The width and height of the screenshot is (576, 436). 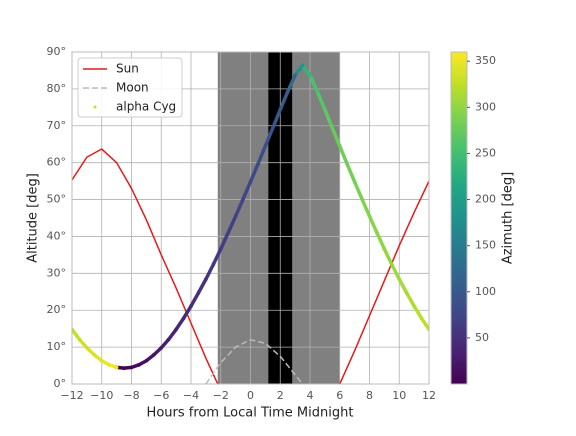 What do you see at coordinates (101, 395) in the screenshot?
I see `x-tick-label: −10` at bounding box center [101, 395].